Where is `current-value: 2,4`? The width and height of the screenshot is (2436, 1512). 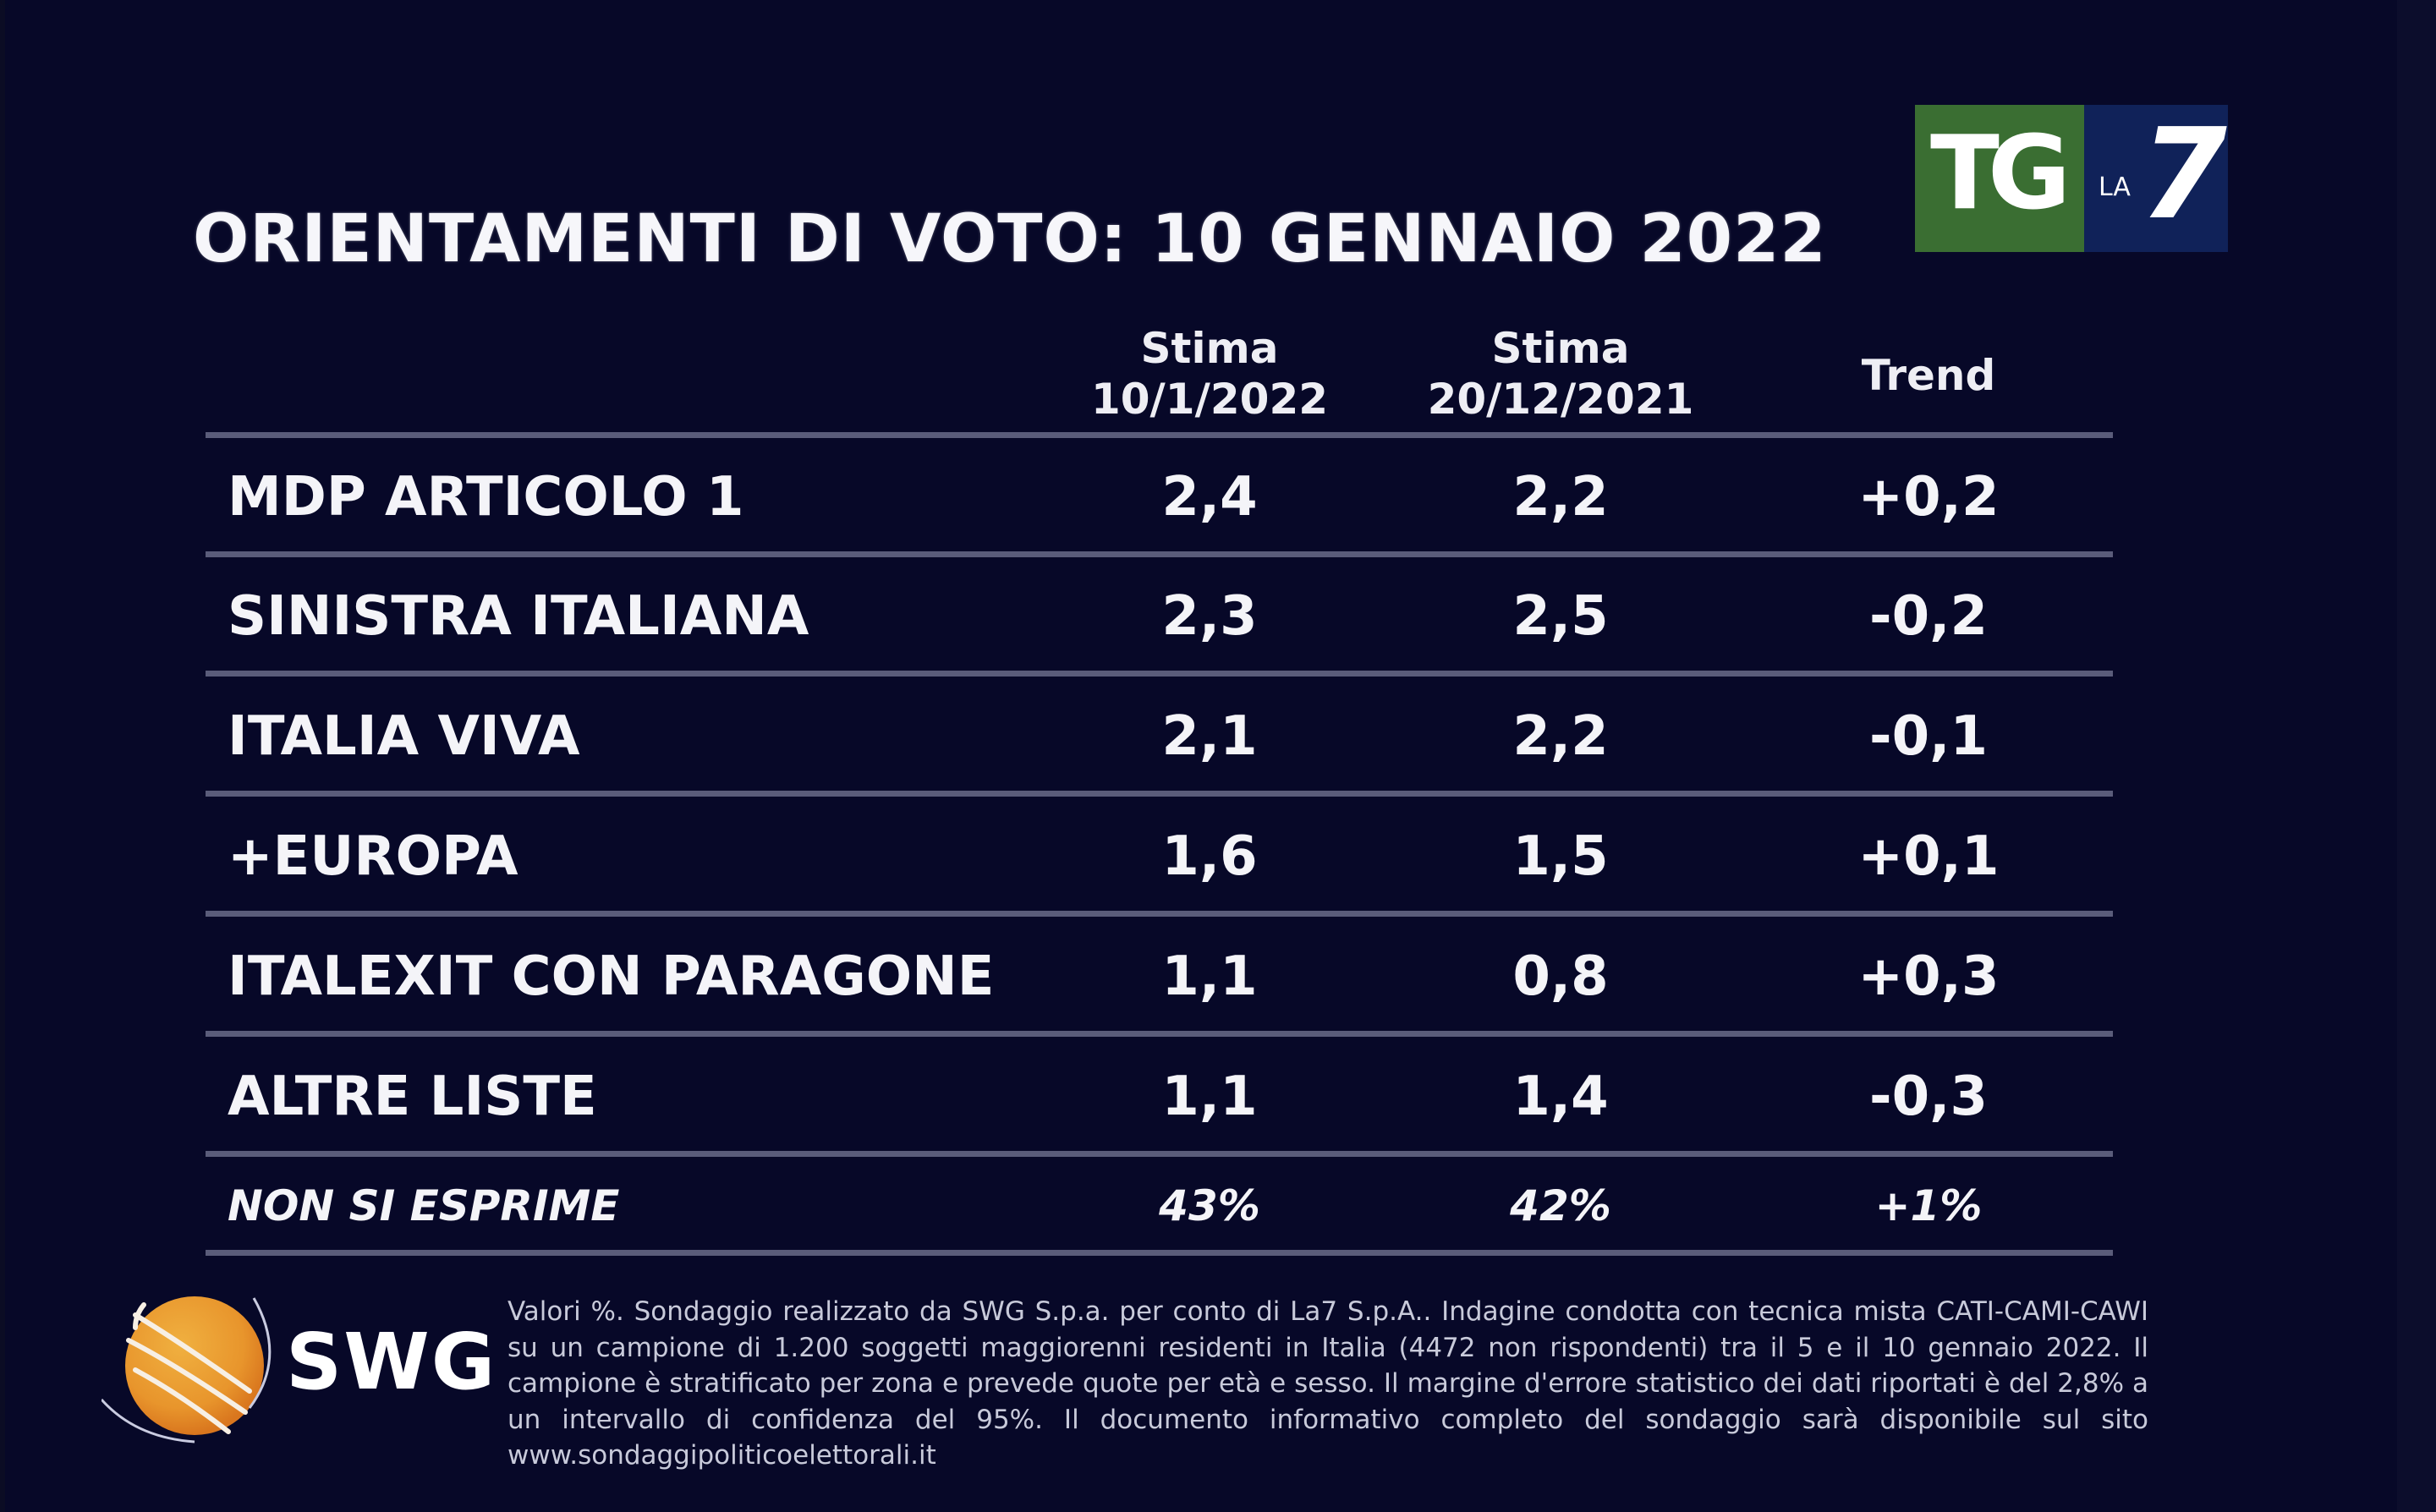 current-value: 2,4 is located at coordinates (1210, 497).